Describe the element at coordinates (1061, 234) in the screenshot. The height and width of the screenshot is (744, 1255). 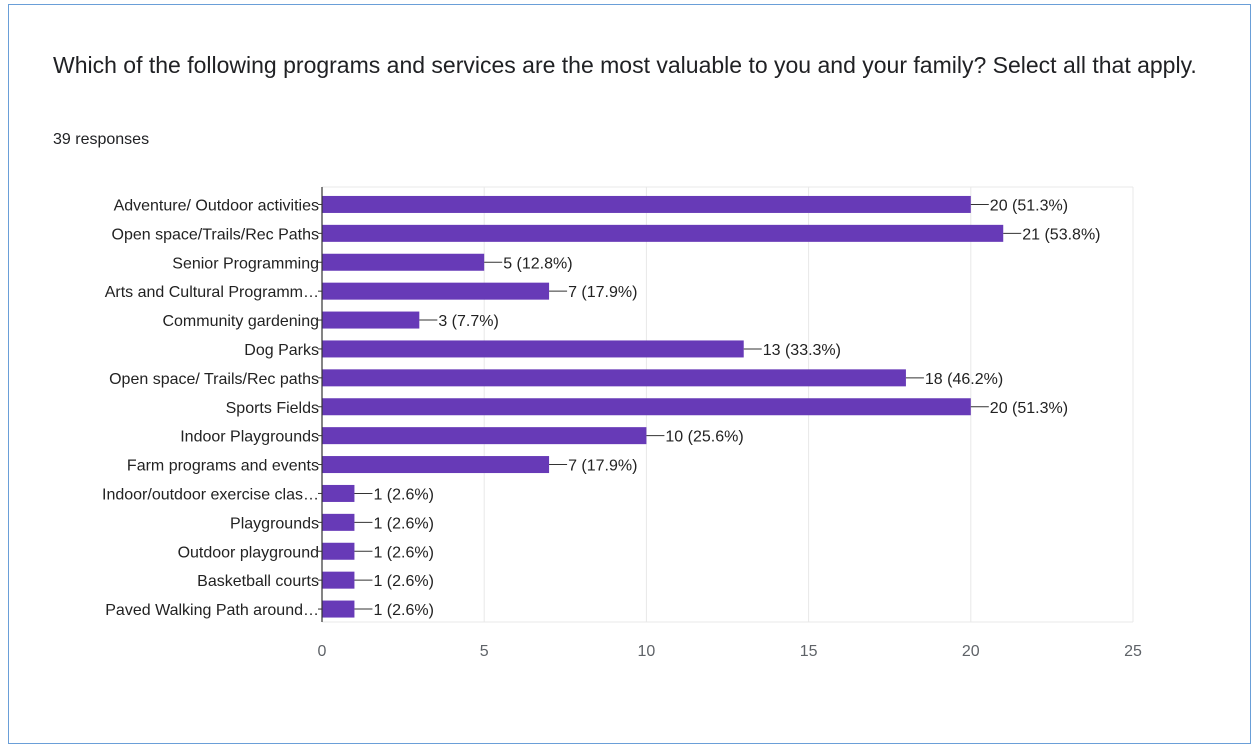
I see `data-label: 21 (53.8%)` at that location.